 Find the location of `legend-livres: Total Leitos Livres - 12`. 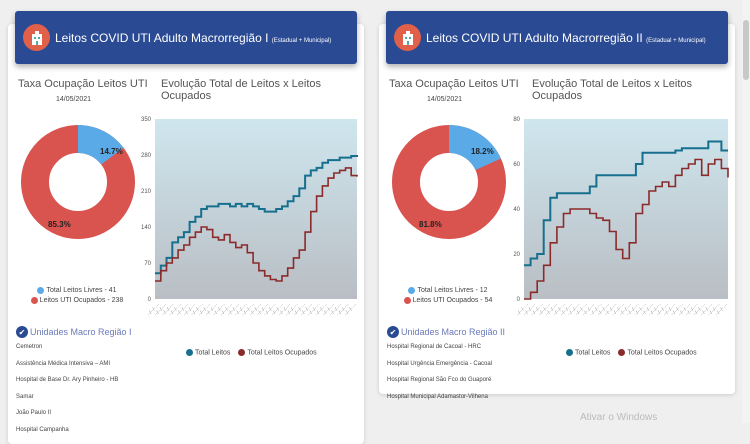

legend-livres: Total Leitos Livres - 12 is located at coordinates (452, 290).